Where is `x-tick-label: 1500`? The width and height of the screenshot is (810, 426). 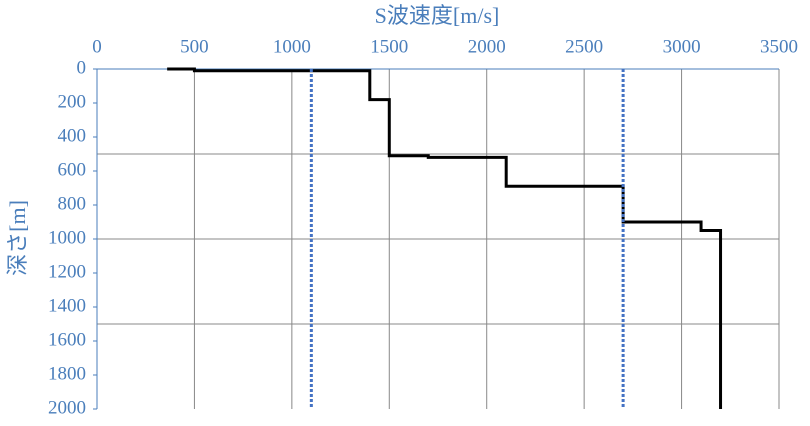 x-tick-label: 1500 is located at coordinates (389, 46).